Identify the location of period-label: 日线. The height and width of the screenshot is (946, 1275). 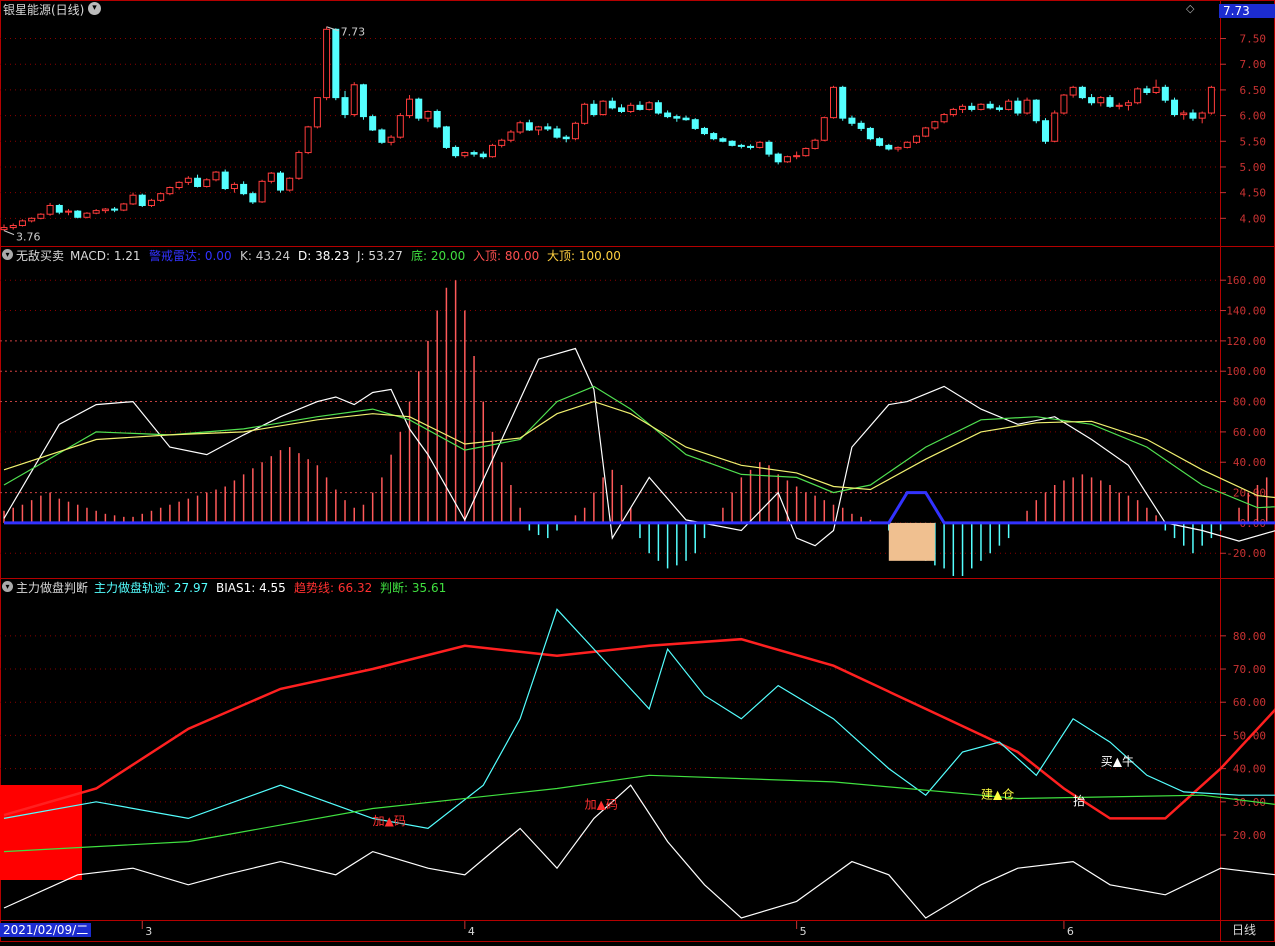
(1244, 930).